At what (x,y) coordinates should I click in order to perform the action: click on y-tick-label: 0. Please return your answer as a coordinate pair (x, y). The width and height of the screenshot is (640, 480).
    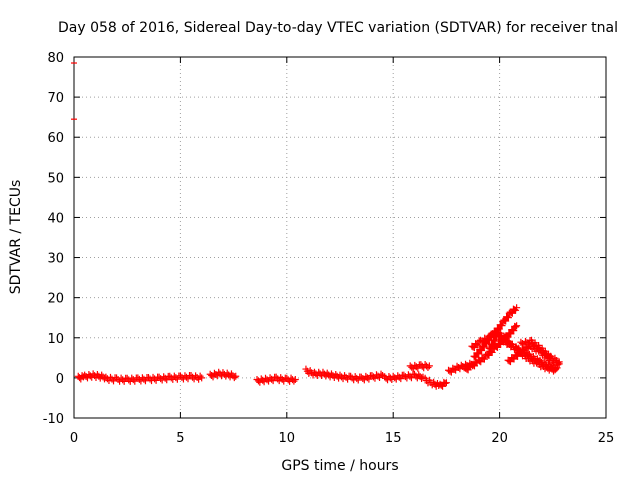
    Looking at the image, I should click on (60, 379).